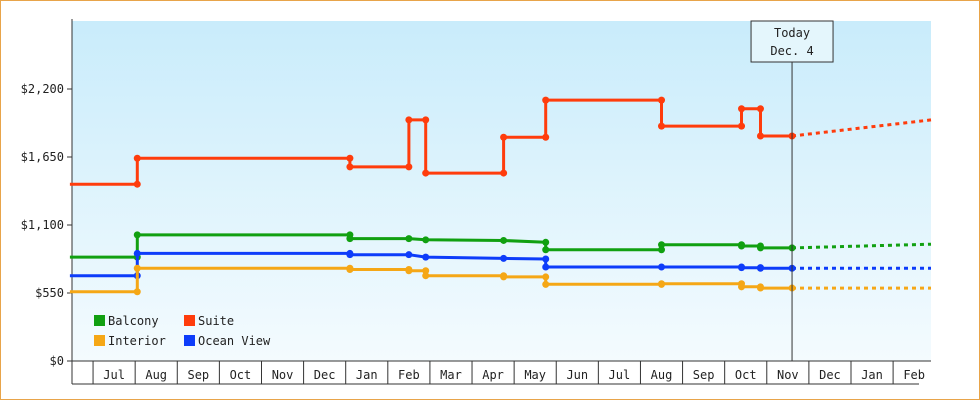  I want to click on series-forecast-line, so click(861, 246).